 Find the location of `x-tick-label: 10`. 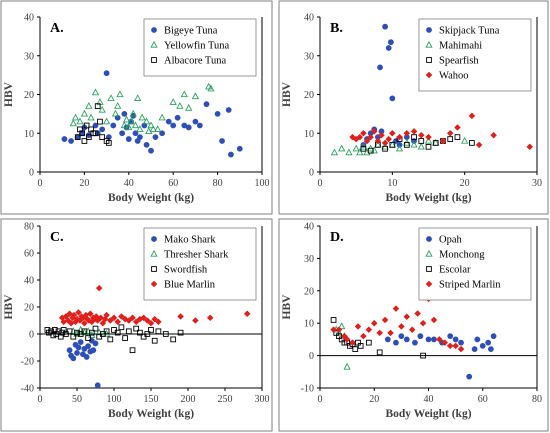

x-tick-label: 10 is located at coordinates (392, 183).